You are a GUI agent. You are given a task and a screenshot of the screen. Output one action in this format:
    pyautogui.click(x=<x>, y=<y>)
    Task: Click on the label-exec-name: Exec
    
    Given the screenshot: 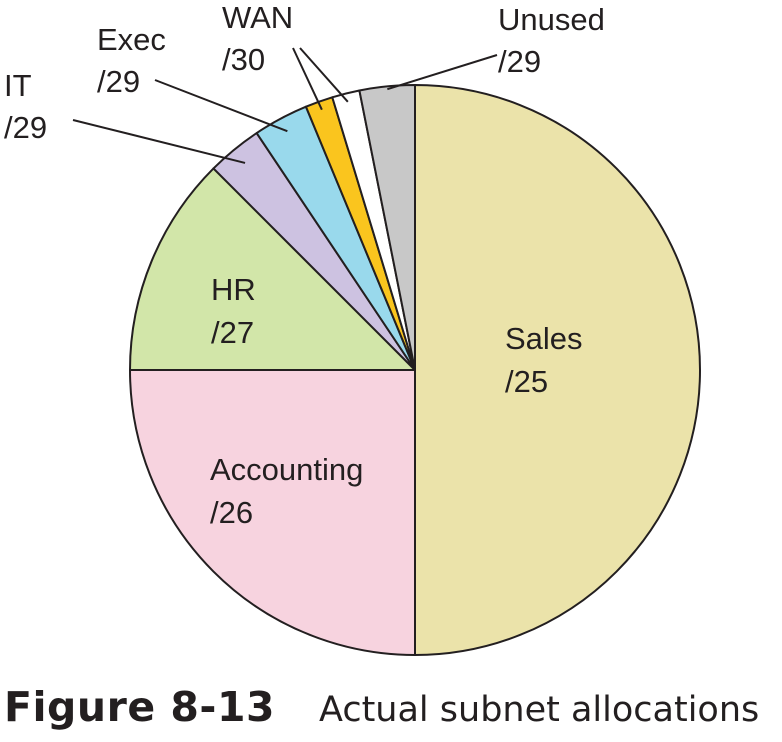 What is the action you would take?
    pyautogui.click(x=131, y=39)
    